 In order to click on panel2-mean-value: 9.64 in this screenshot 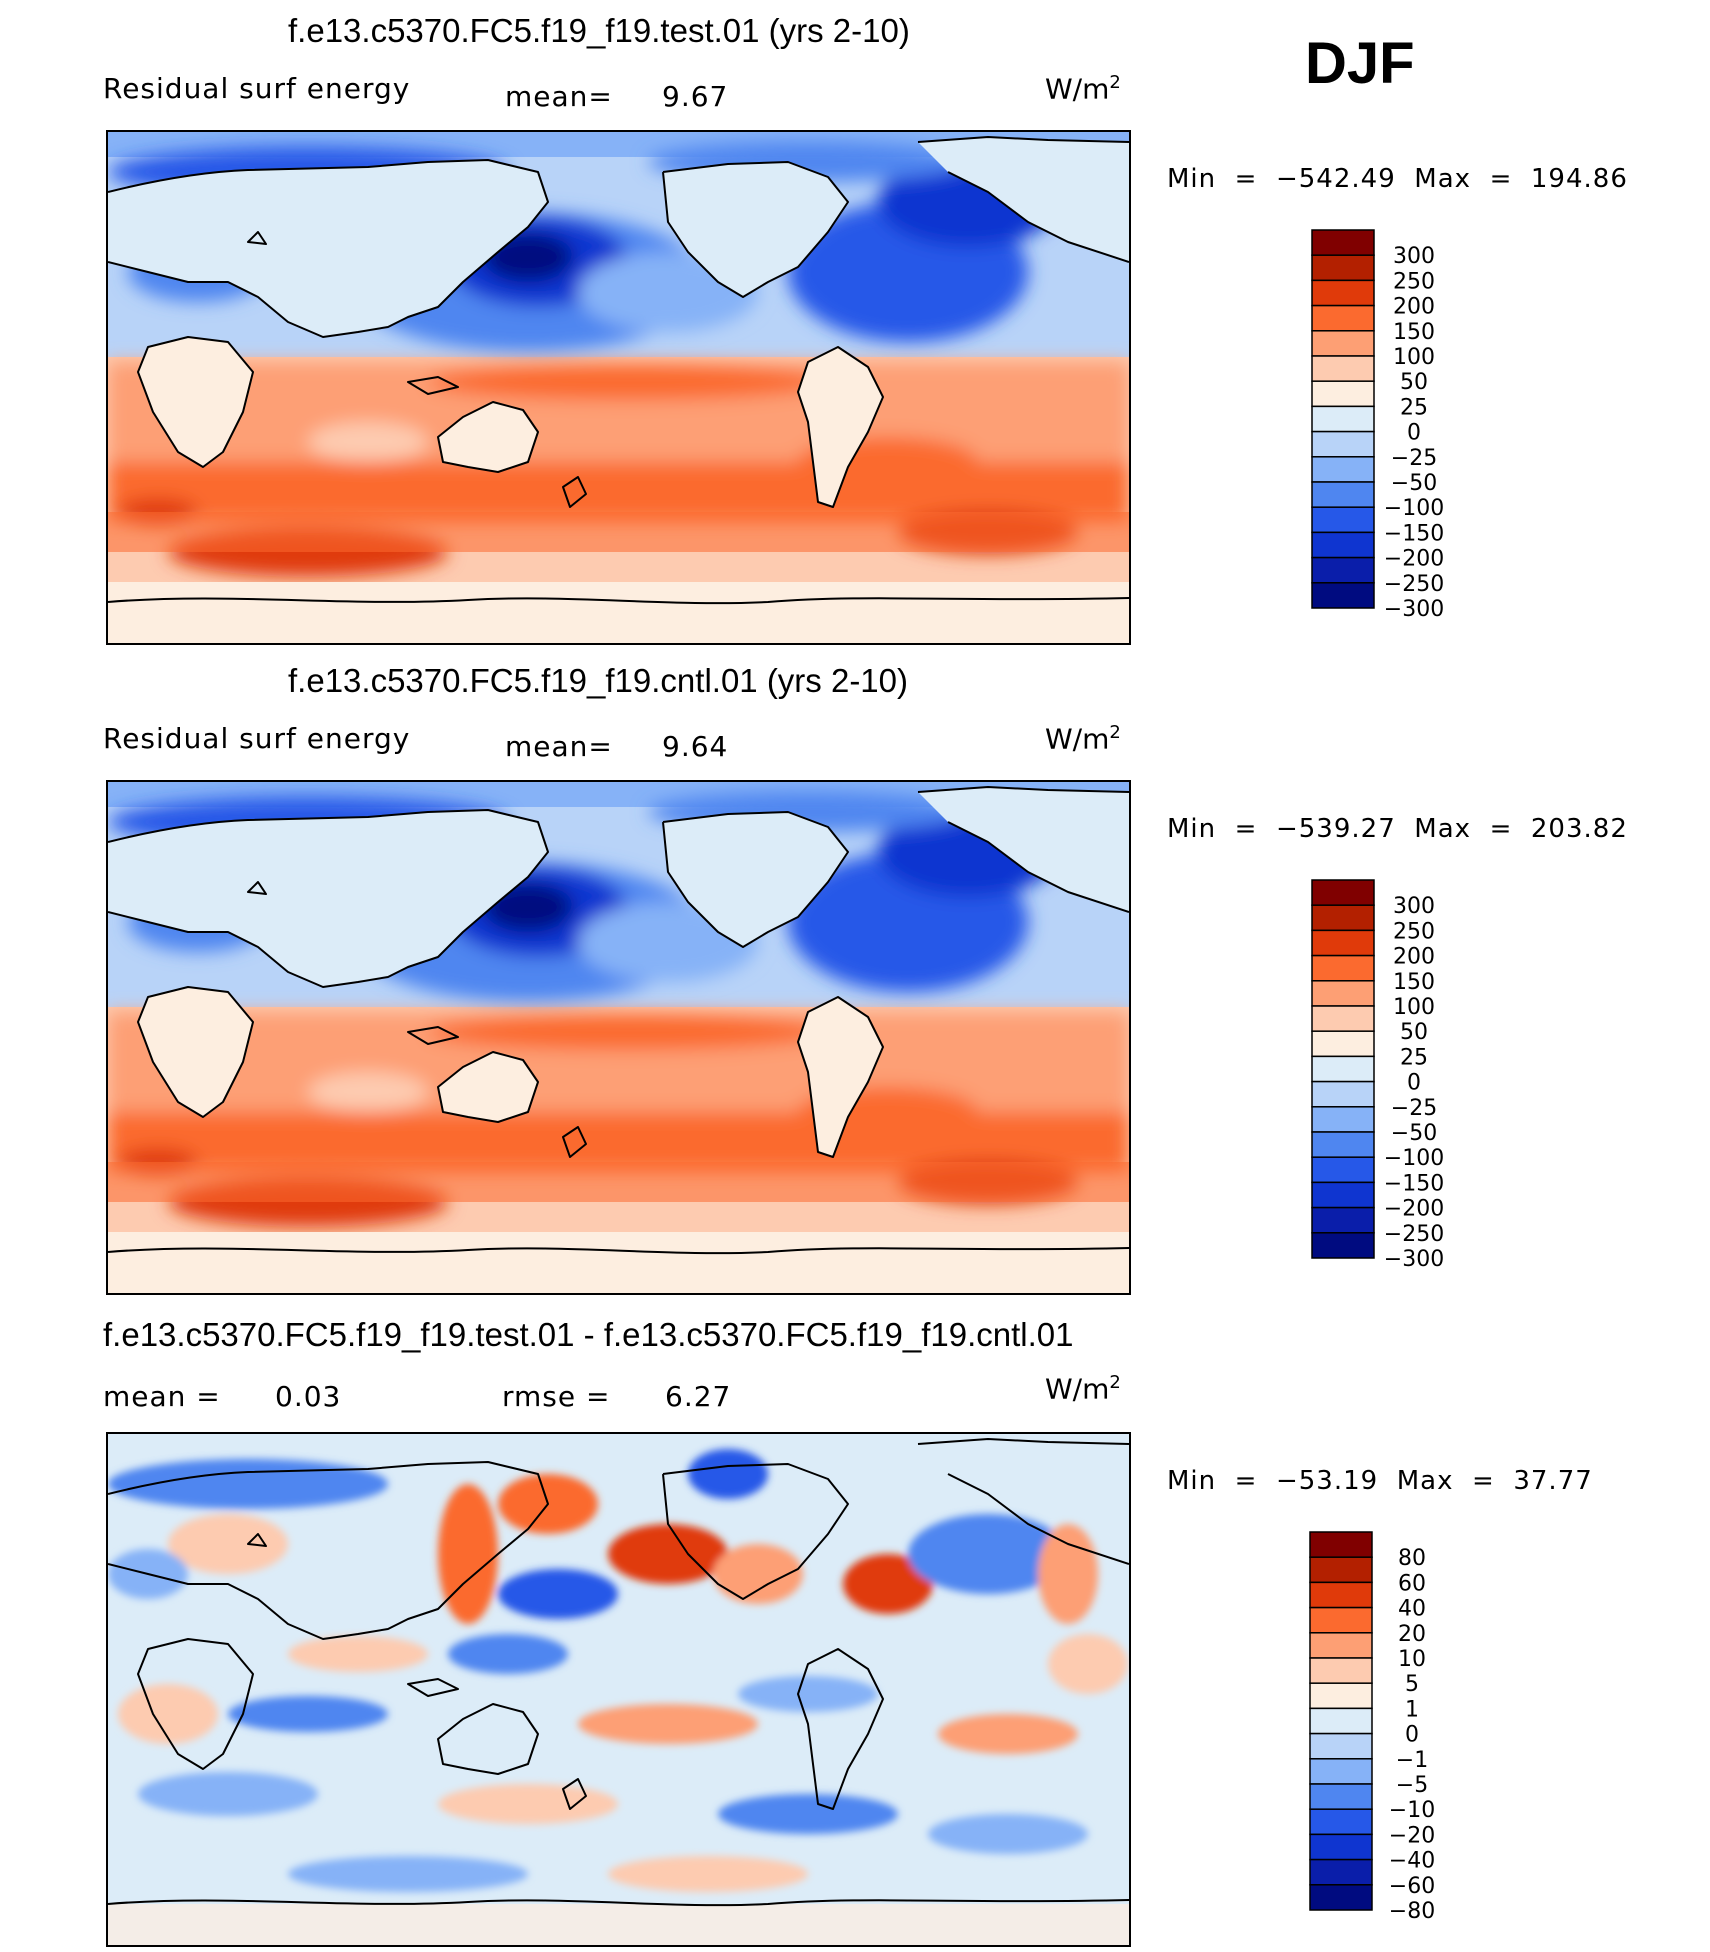, I will do `click(695, 746)`.